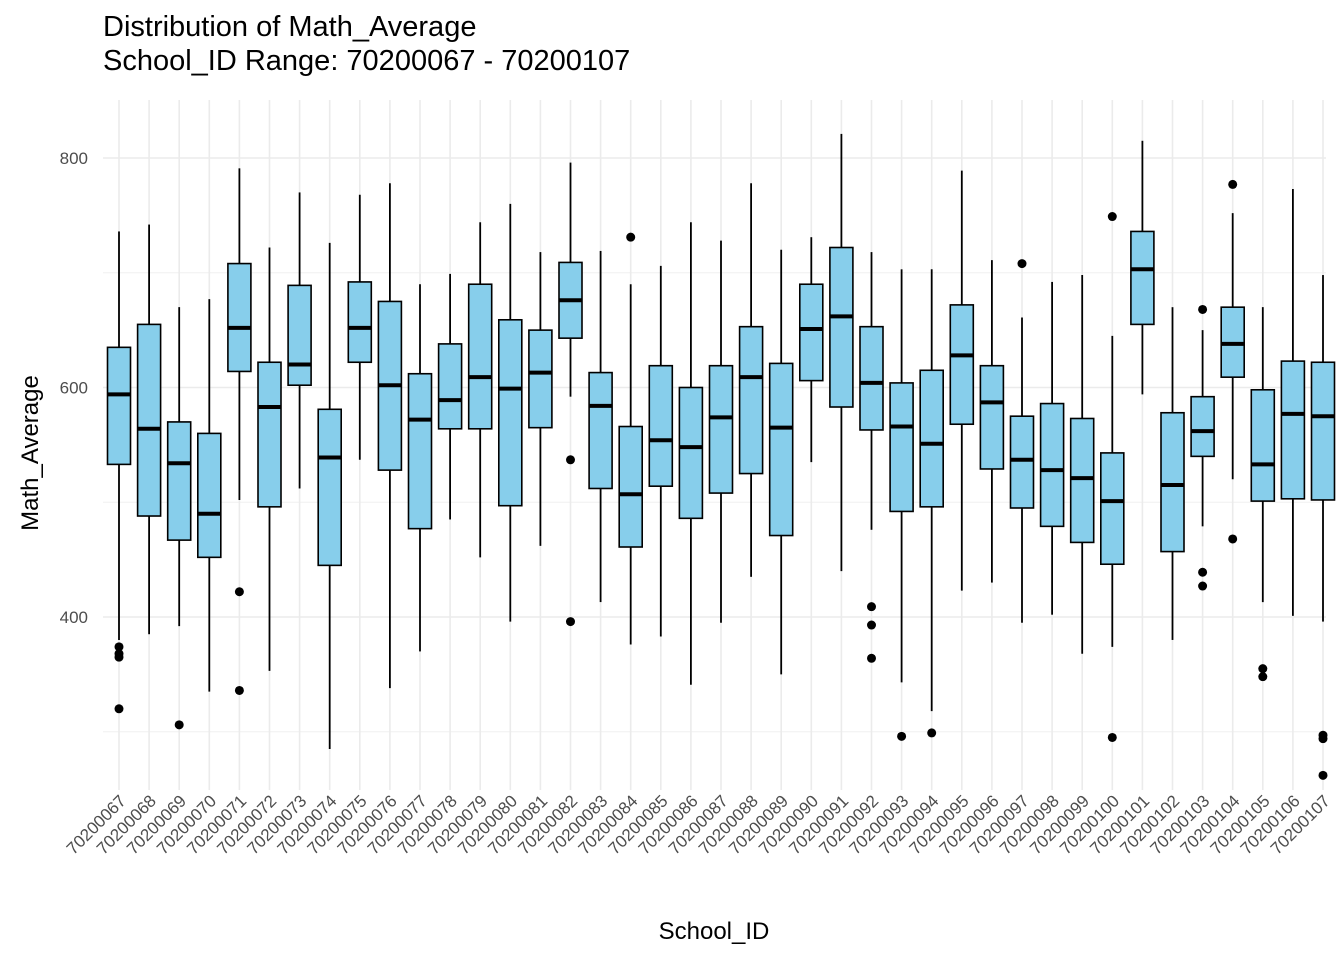 This screenshot has height=960, width=1344. What do you see at coordinates (30, 453) in the screenshot?
I see `y-axis-title: Math_Average` at bounding box center [30, 453].